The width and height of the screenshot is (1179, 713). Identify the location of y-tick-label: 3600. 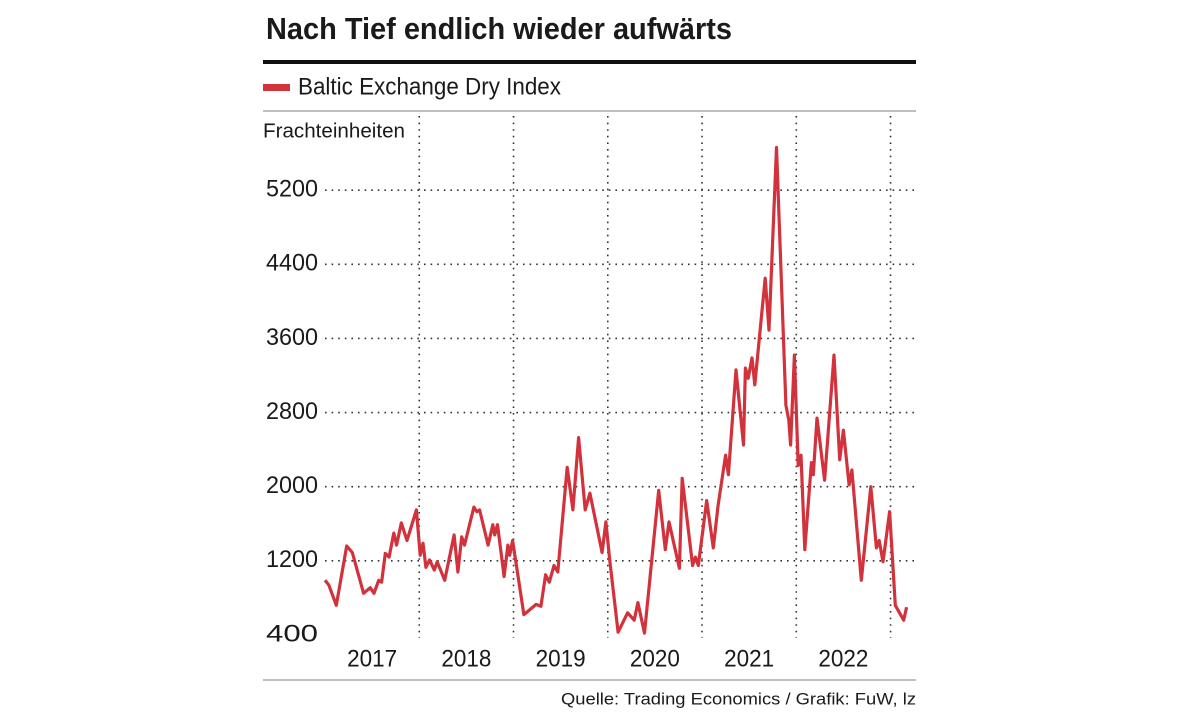
(292, 337).